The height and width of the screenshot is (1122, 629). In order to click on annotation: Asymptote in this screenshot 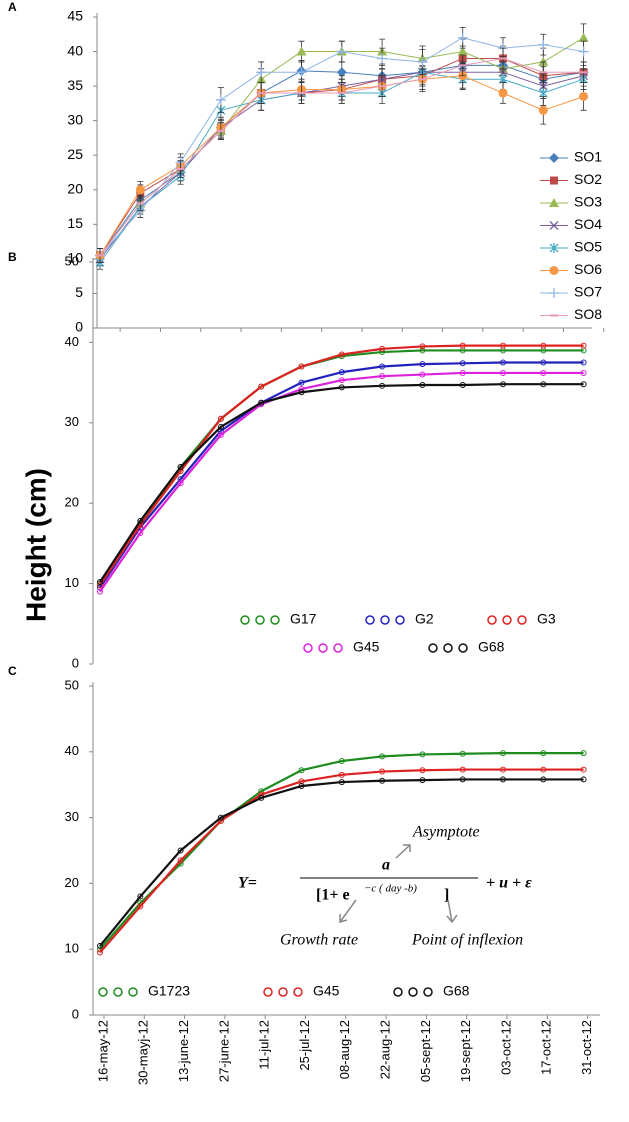, I will do `click(446, 832)`.